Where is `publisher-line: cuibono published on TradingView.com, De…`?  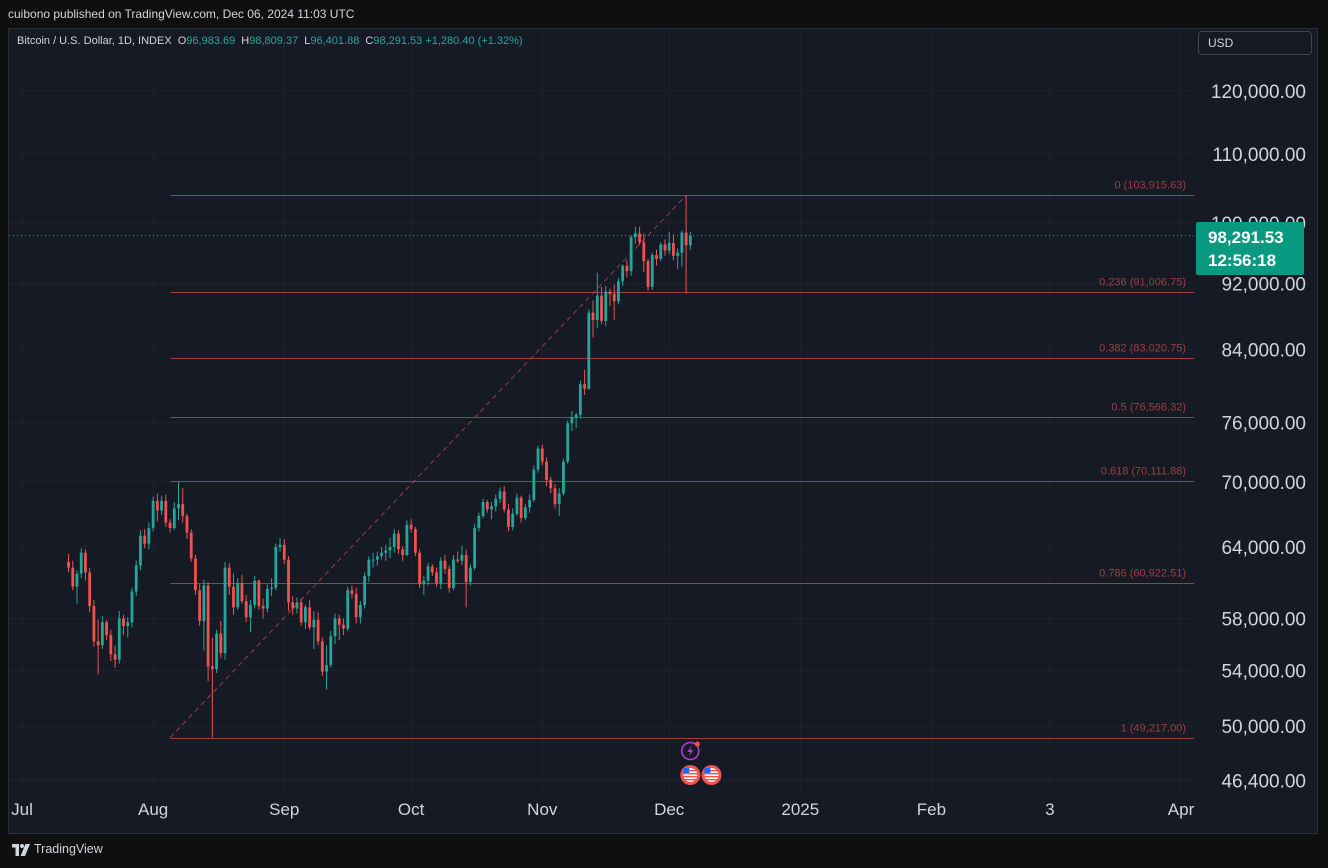
publisher-line: cuibono published on TradingView.com, De… is located at coordinates (181, 14).